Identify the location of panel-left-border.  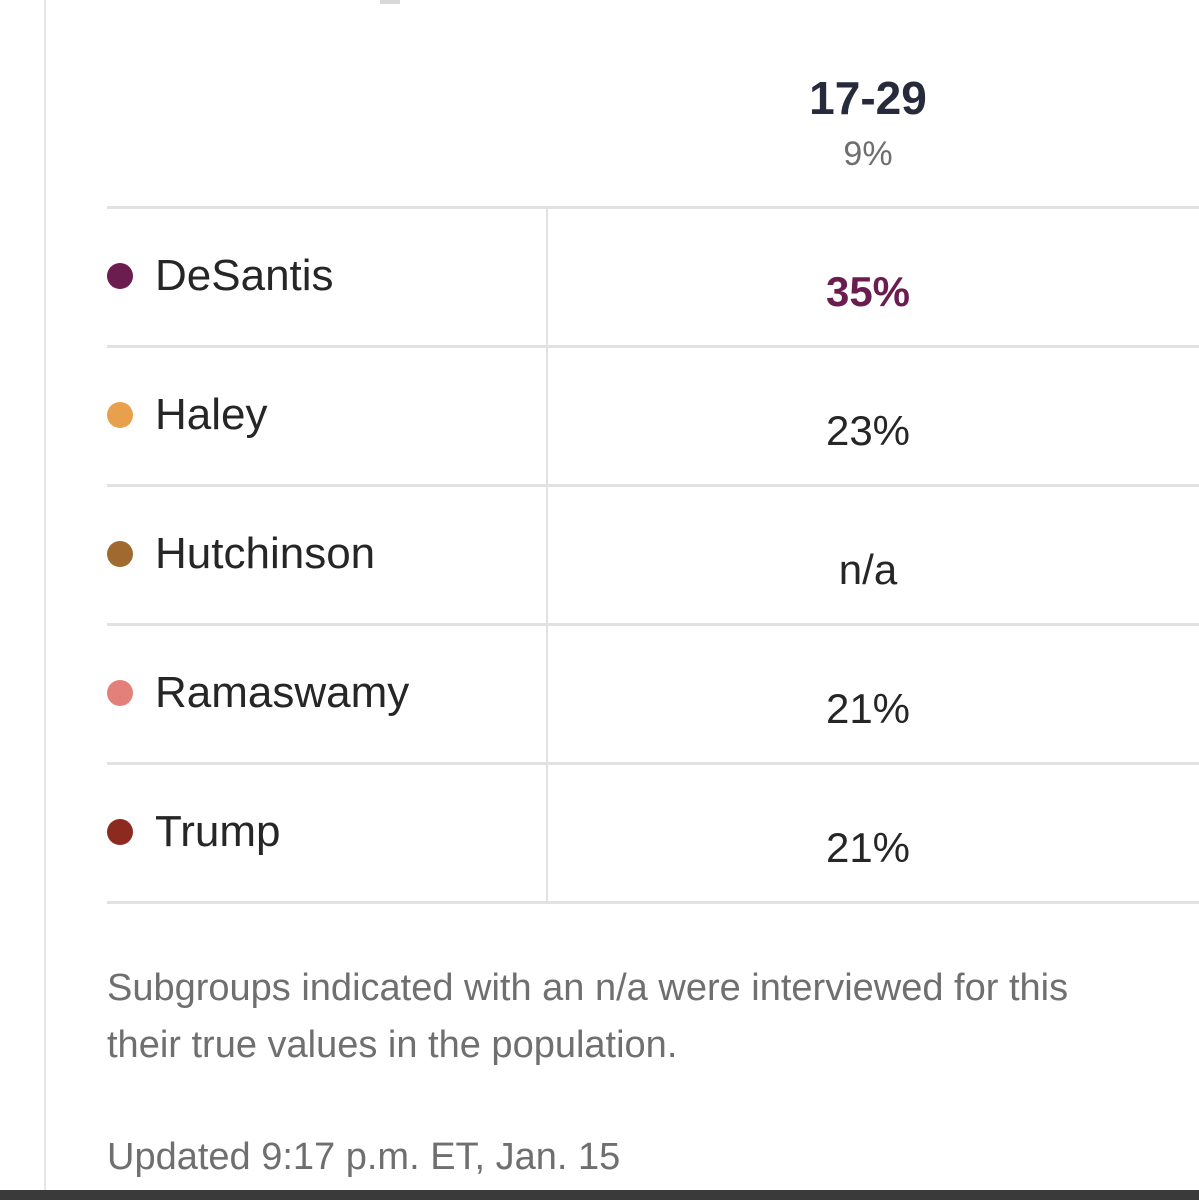
(45, 595).